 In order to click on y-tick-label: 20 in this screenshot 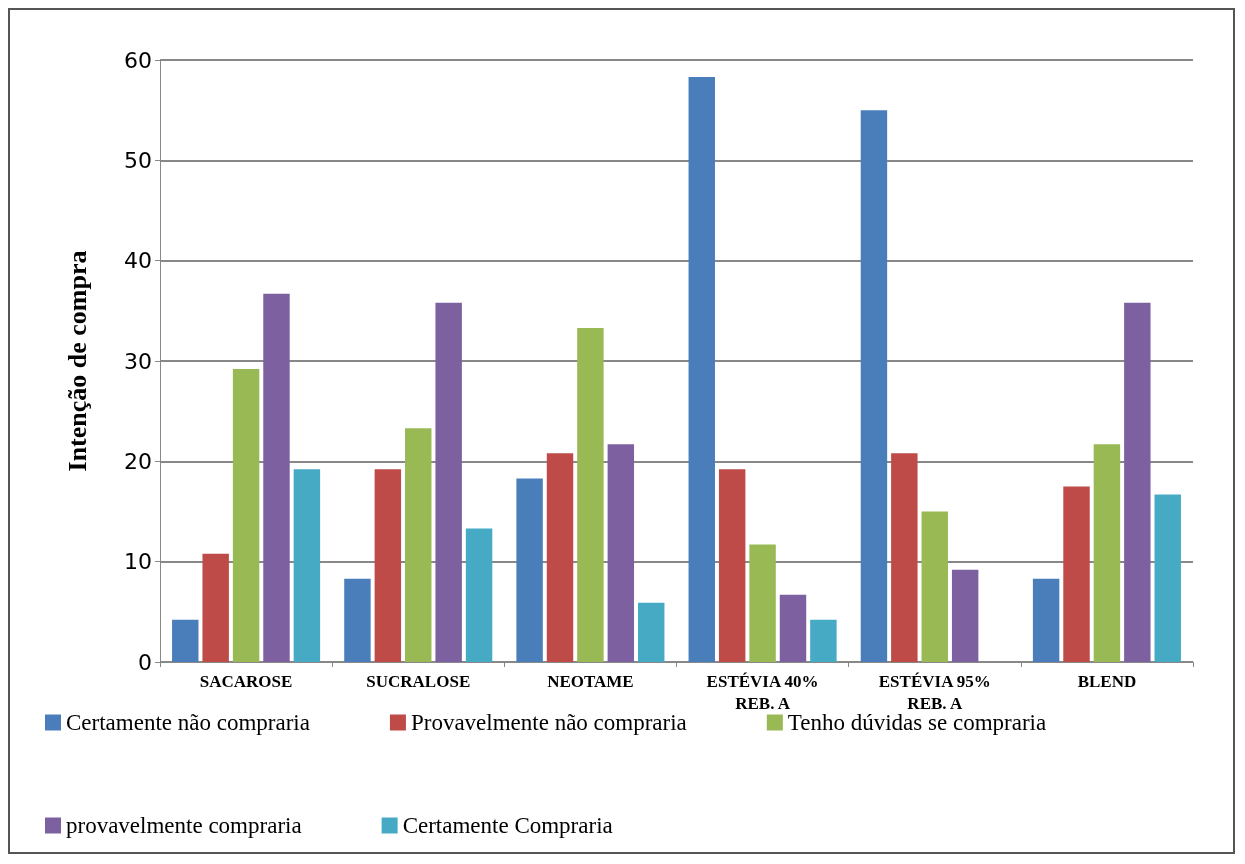, I will do `click(138, 461)`.